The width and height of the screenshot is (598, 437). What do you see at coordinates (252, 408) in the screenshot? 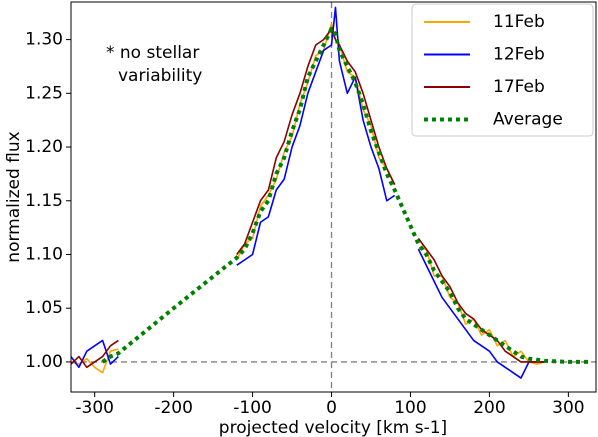
I see `x-tick-label: -100` at bounding box center [252, 408].